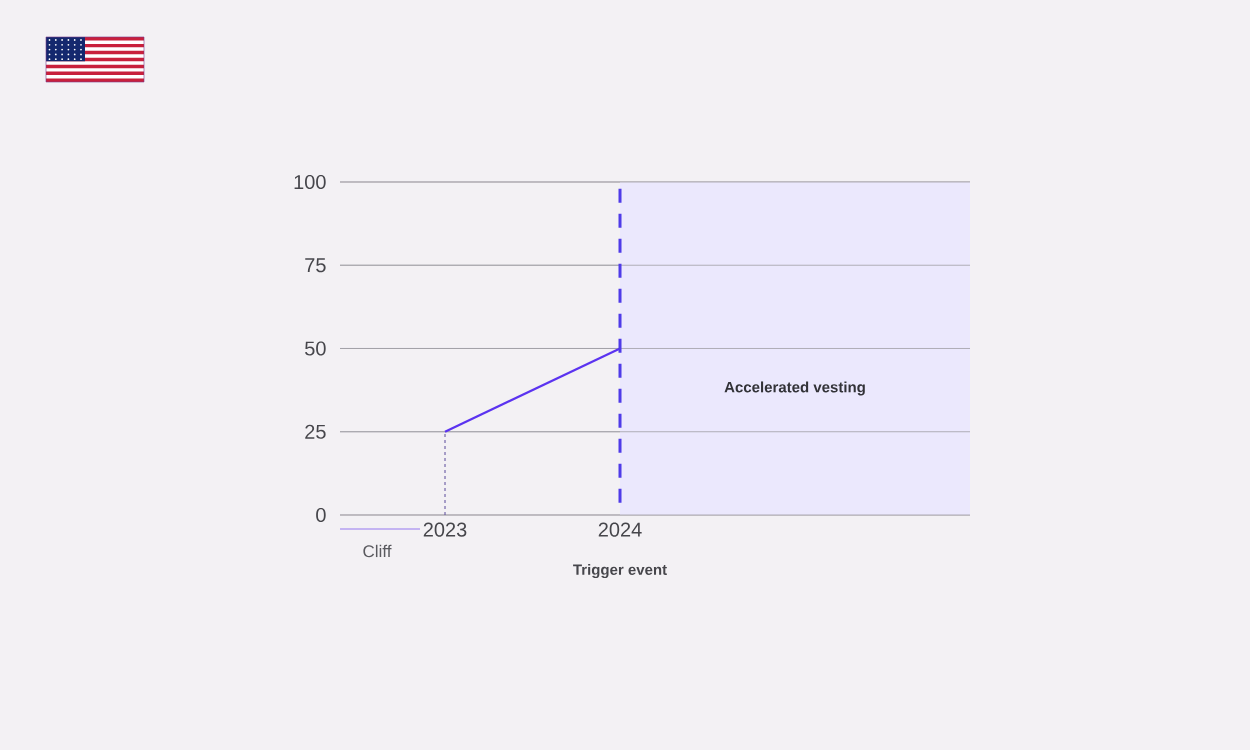 This screenshot has height=750, width=1250. I want to click on y-tick-label: 25, so click(315, 431).